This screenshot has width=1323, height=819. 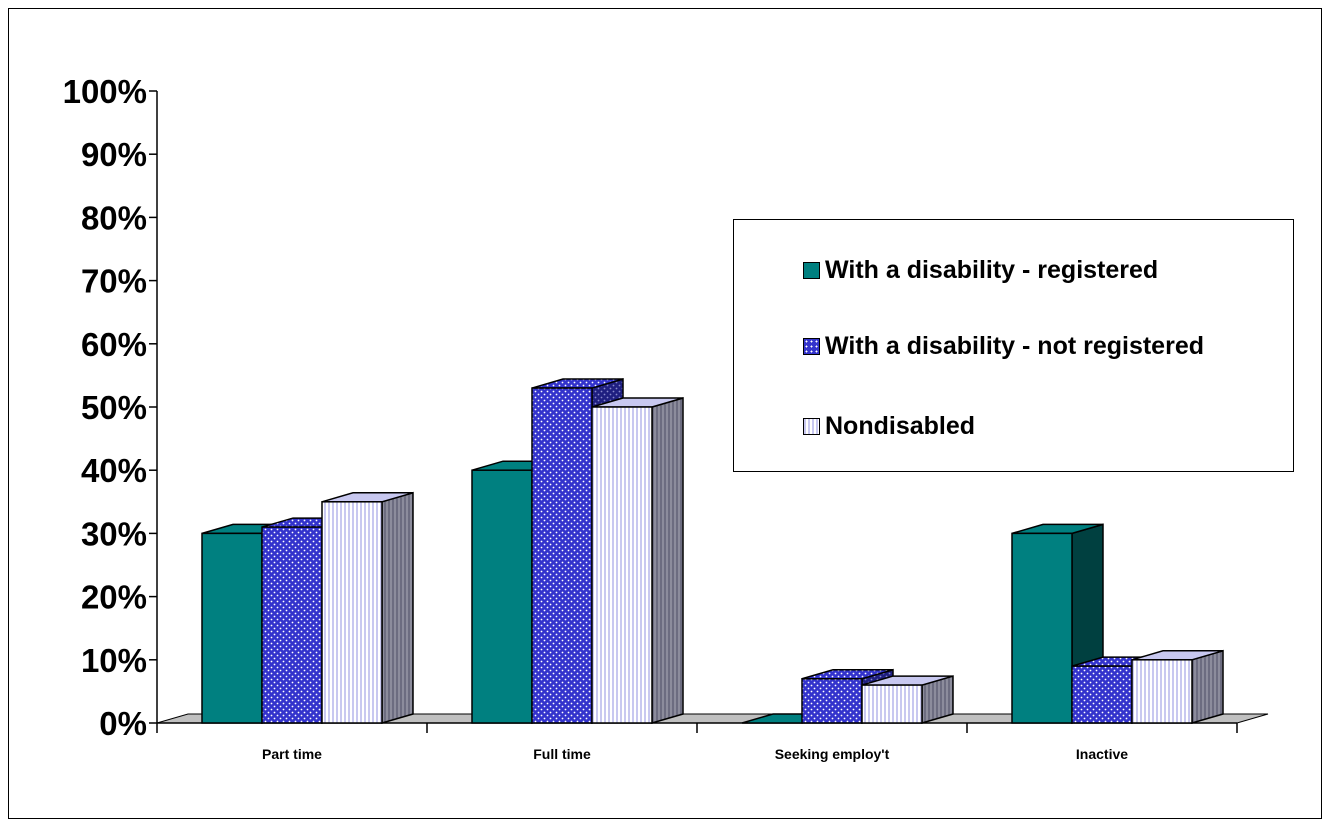 What do you see at coordinates (114, 597) in the screenshot?
I see `y-tick-label: 20%` at bounding box center [114, 597].